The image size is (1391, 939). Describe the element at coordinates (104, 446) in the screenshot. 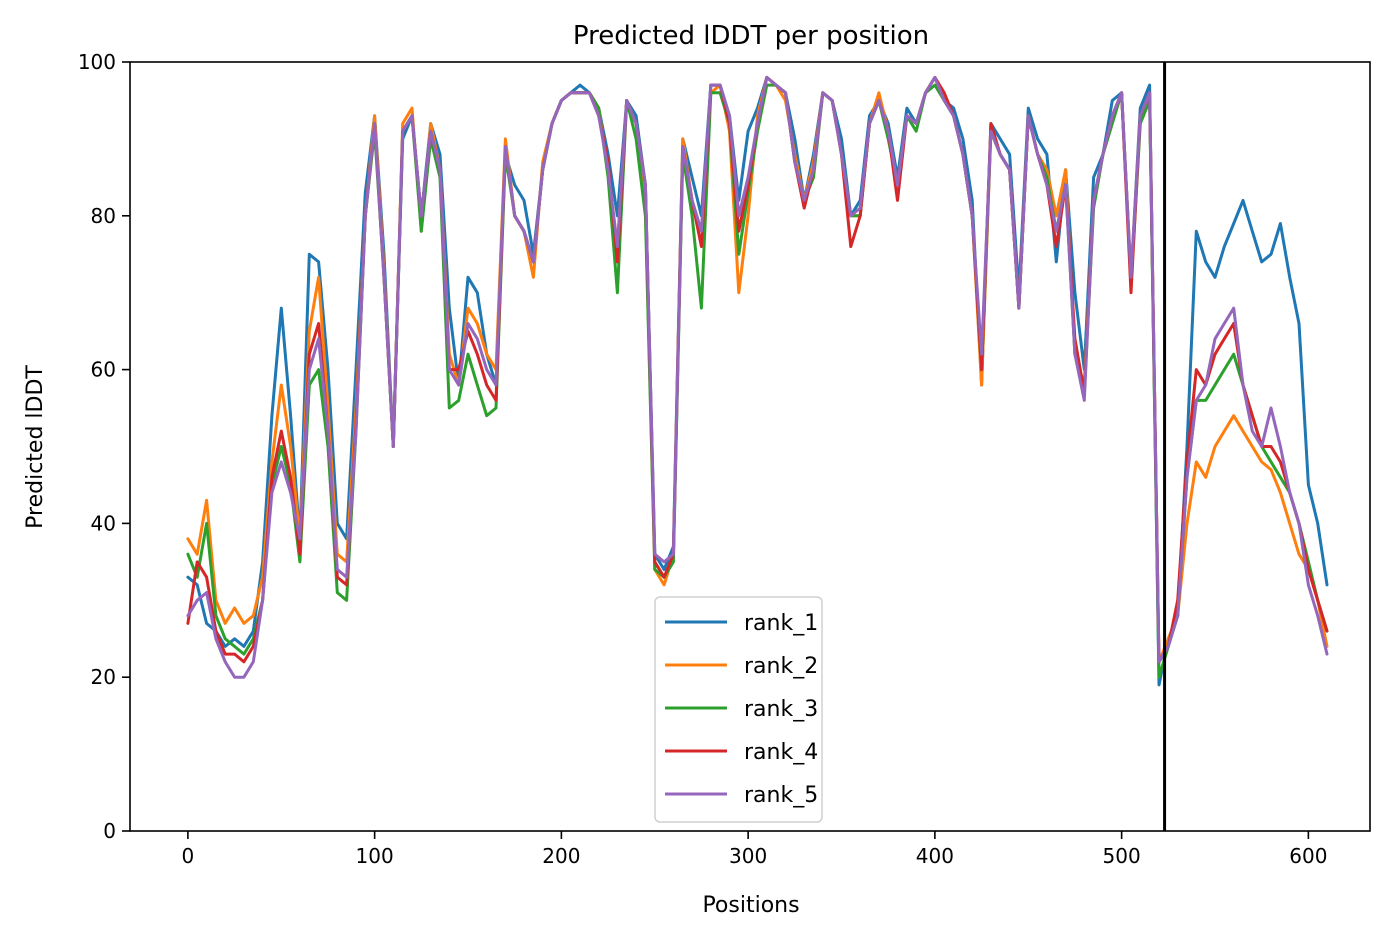

I see `y-axis: 0 20 40 60 80 100` at that location.